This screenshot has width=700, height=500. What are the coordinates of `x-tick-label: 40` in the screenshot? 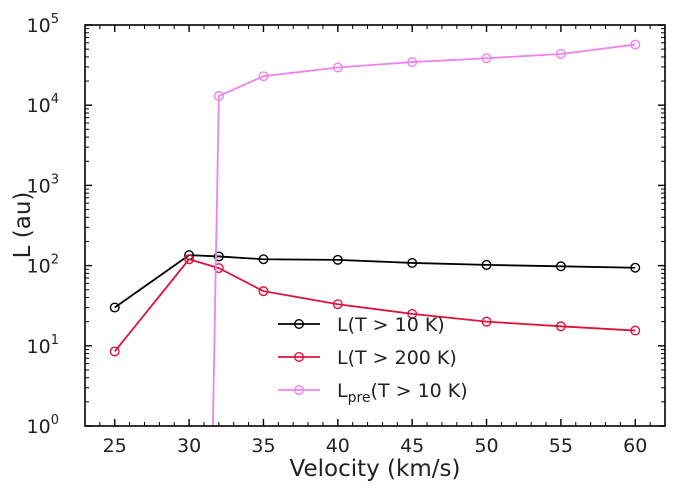 It's located at (338, 446).